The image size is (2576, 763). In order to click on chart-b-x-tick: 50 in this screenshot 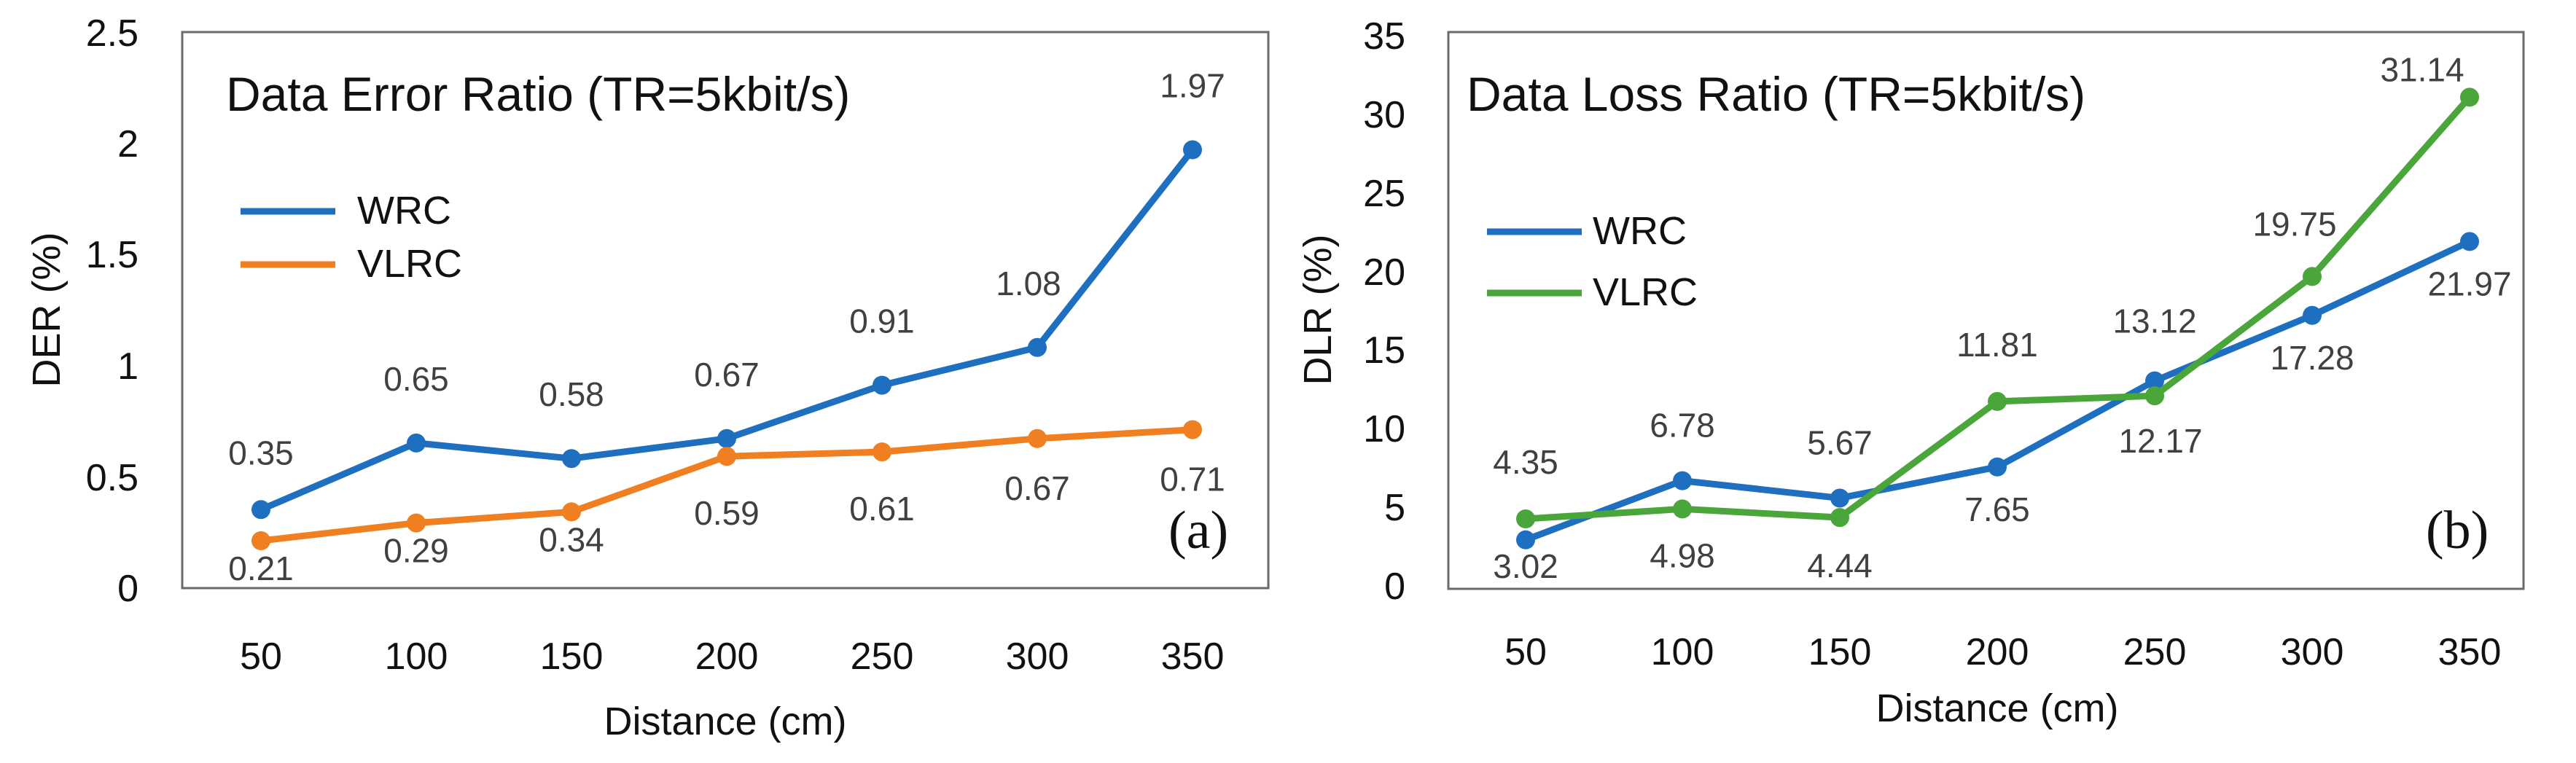, I will do `click(1525, 652)`.